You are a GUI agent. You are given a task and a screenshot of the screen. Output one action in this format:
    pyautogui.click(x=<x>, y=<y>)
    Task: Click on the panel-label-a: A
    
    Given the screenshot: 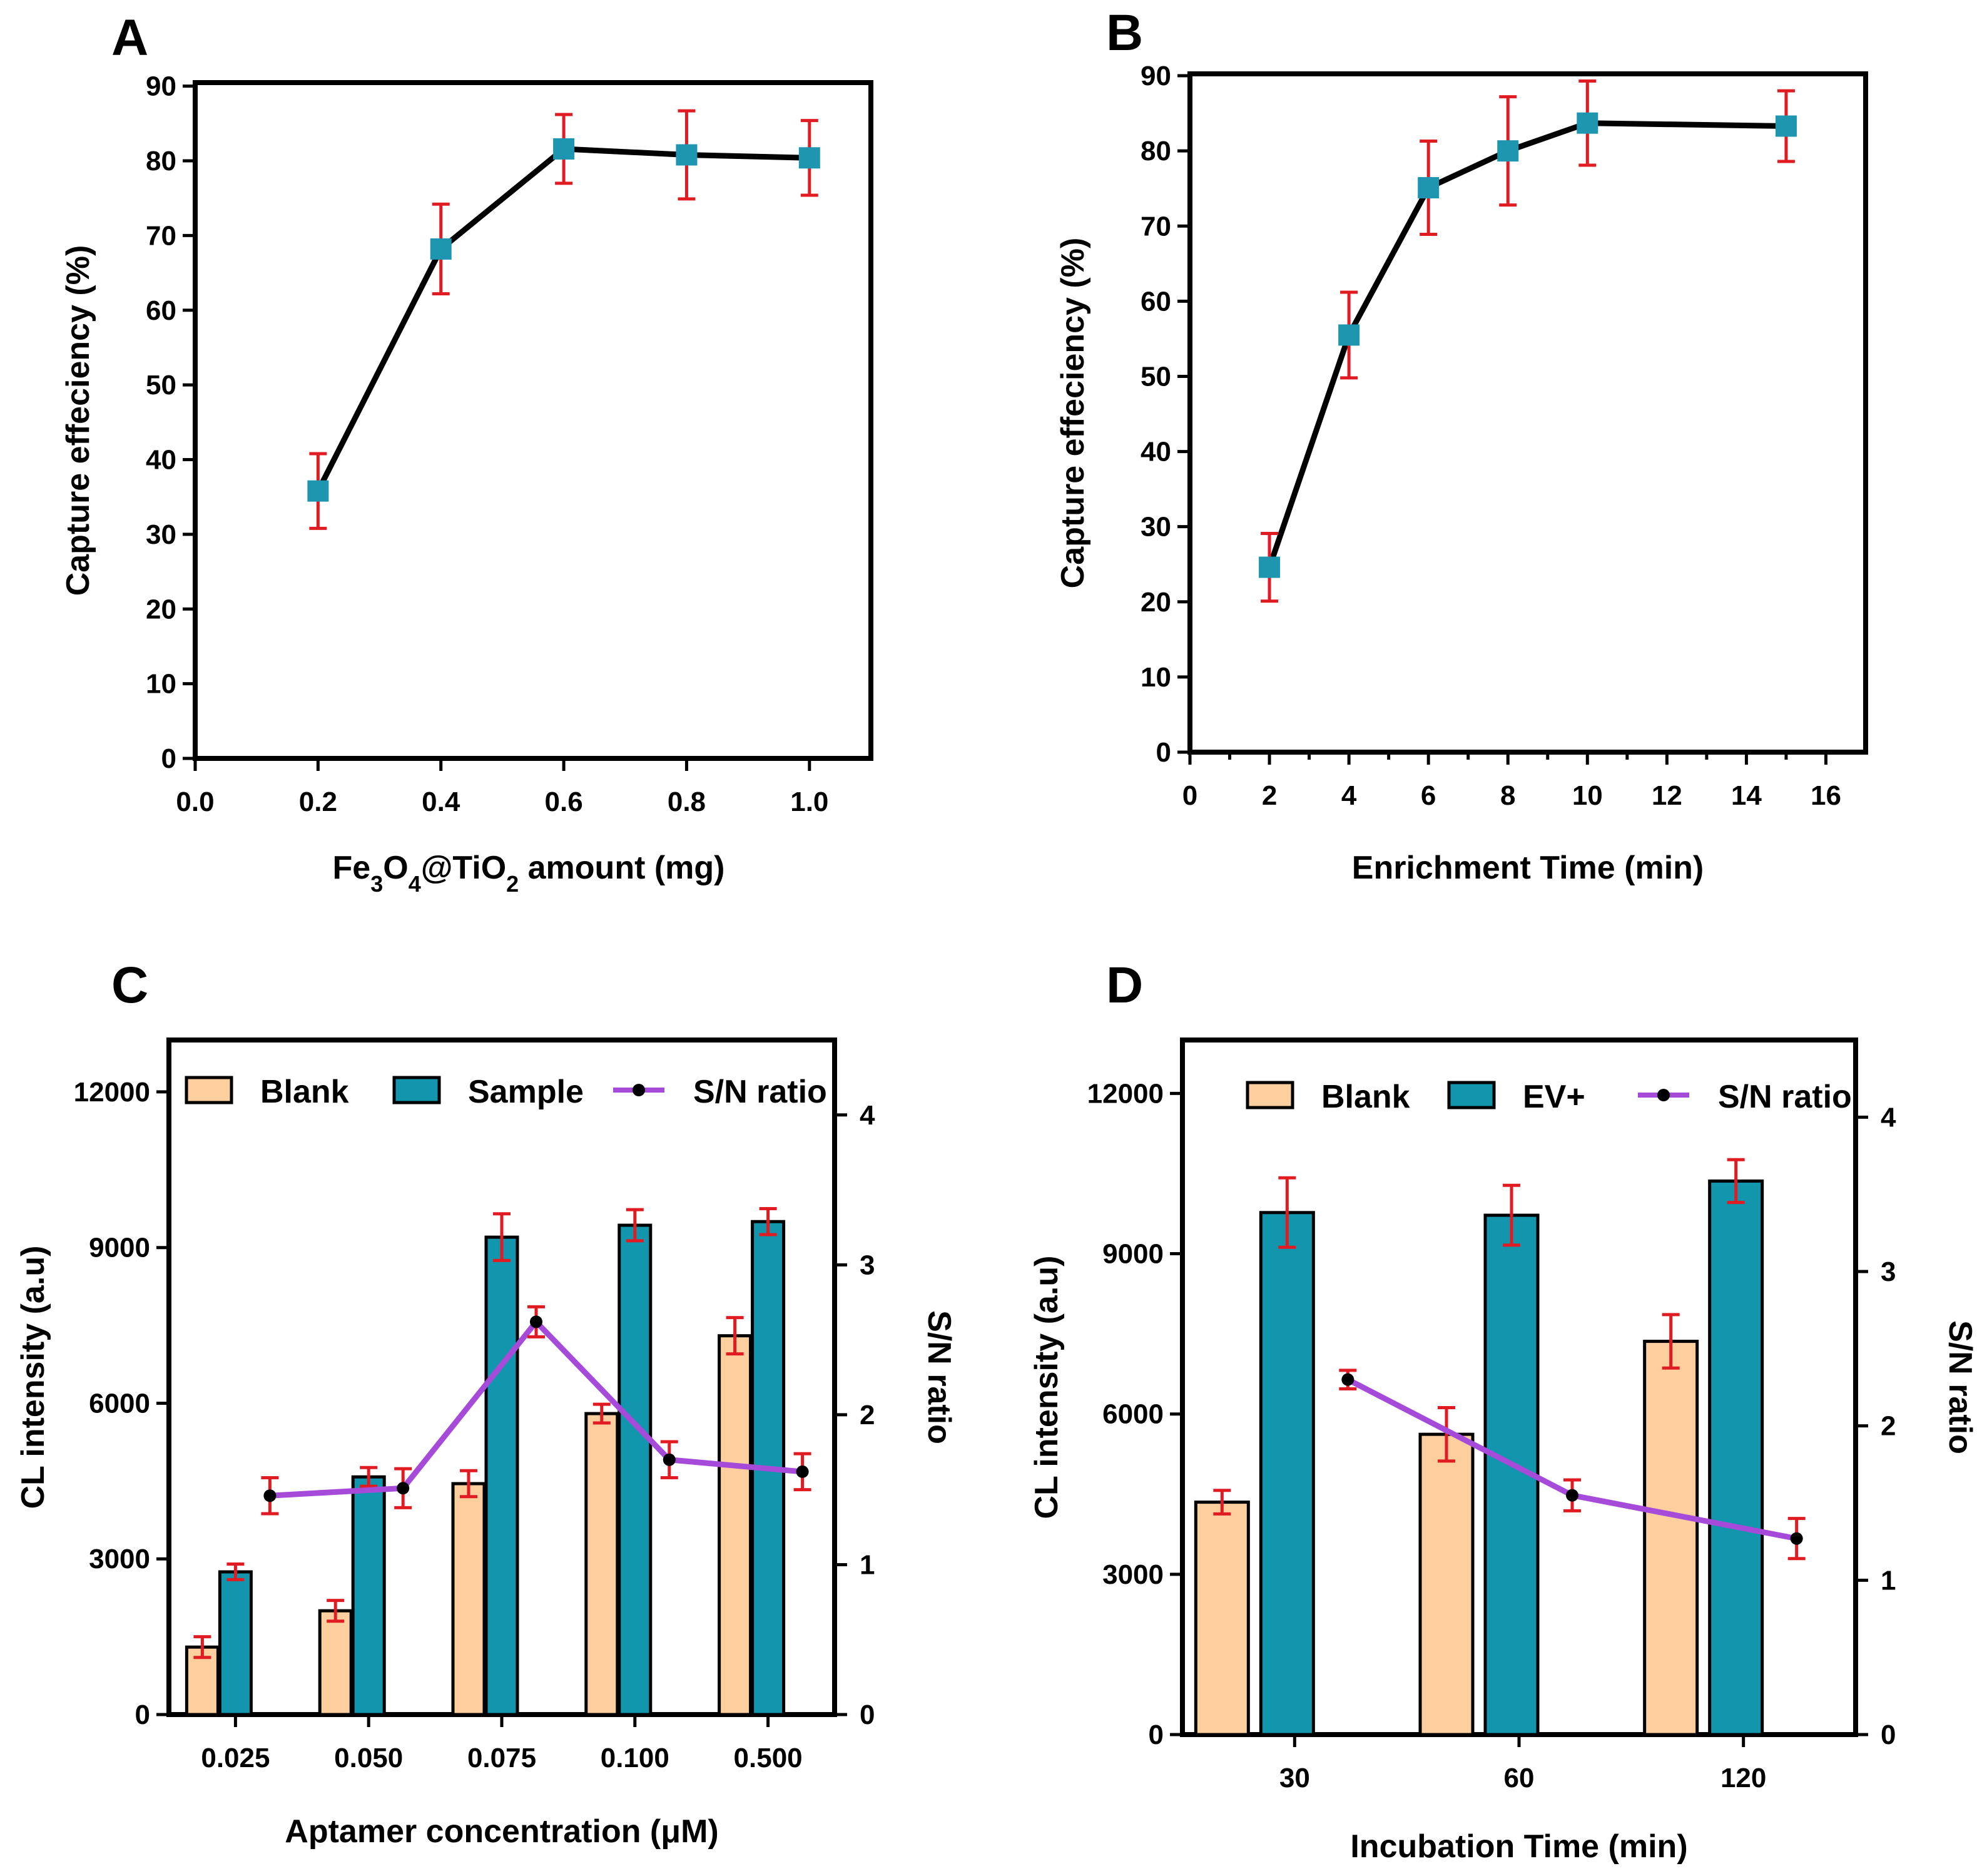 What is the action you would take?
    pyautogui.click(x=129, y=37)
    